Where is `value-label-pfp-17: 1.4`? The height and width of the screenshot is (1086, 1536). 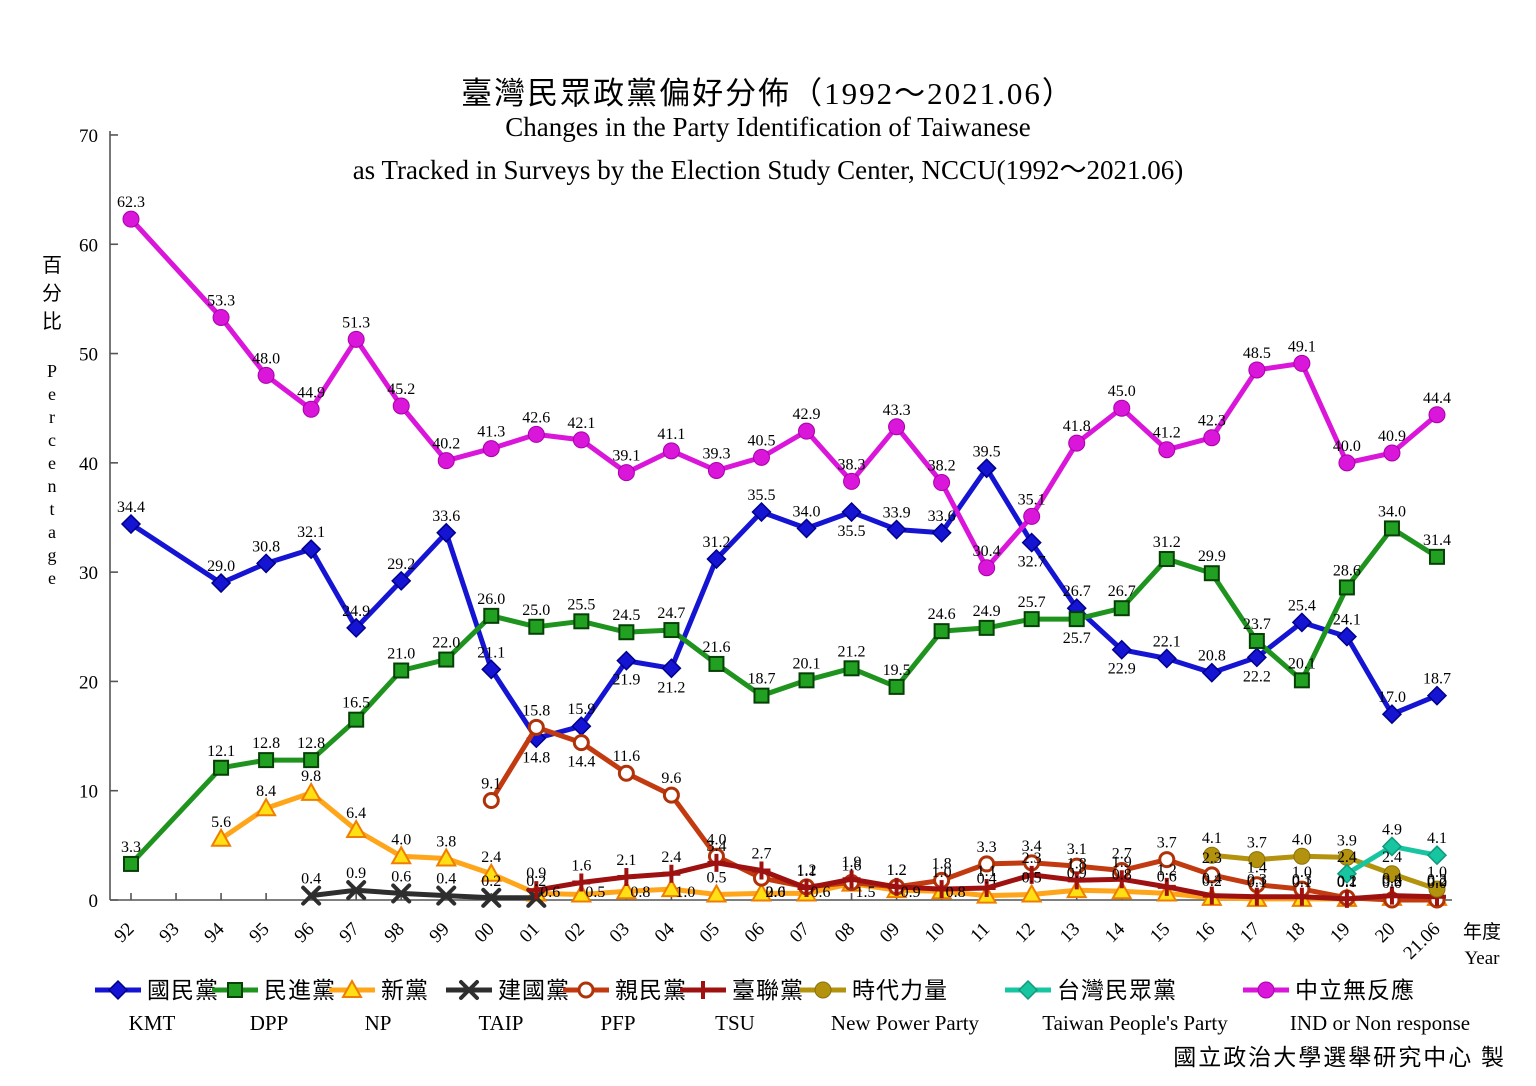
value-label-pfp-17: 1.4 is located at coordinates (1257, 868).